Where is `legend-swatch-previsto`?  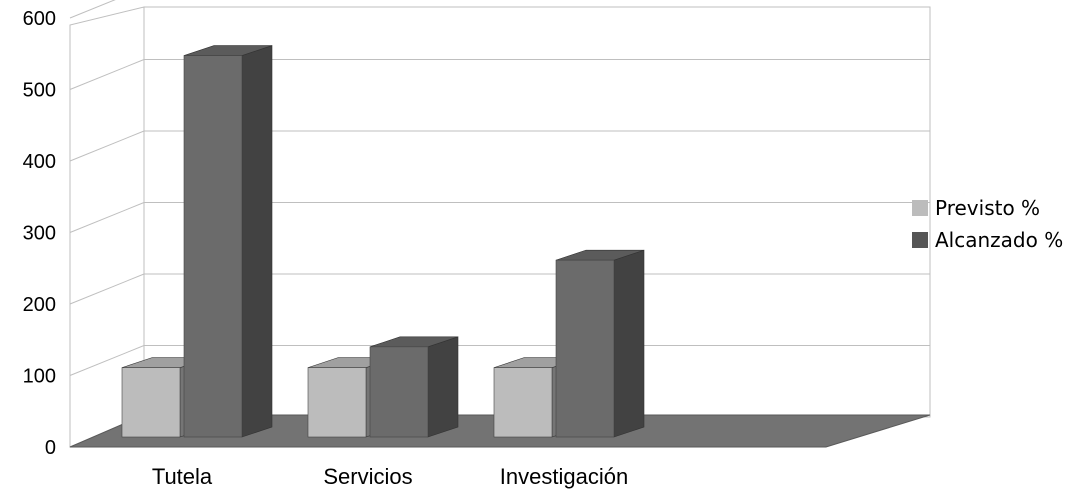 legend-swatch-previsto is located at coordinates (920, 208).